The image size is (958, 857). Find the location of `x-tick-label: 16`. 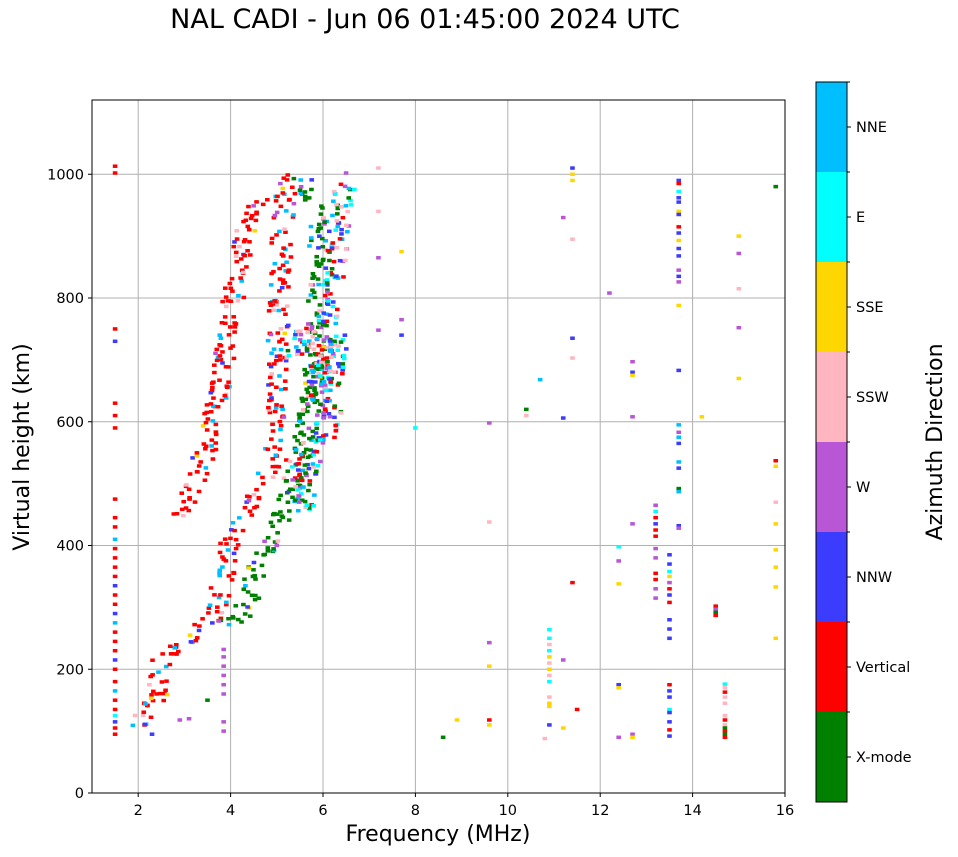

x-tick-label: 16 is located at coordinates (785, 811).